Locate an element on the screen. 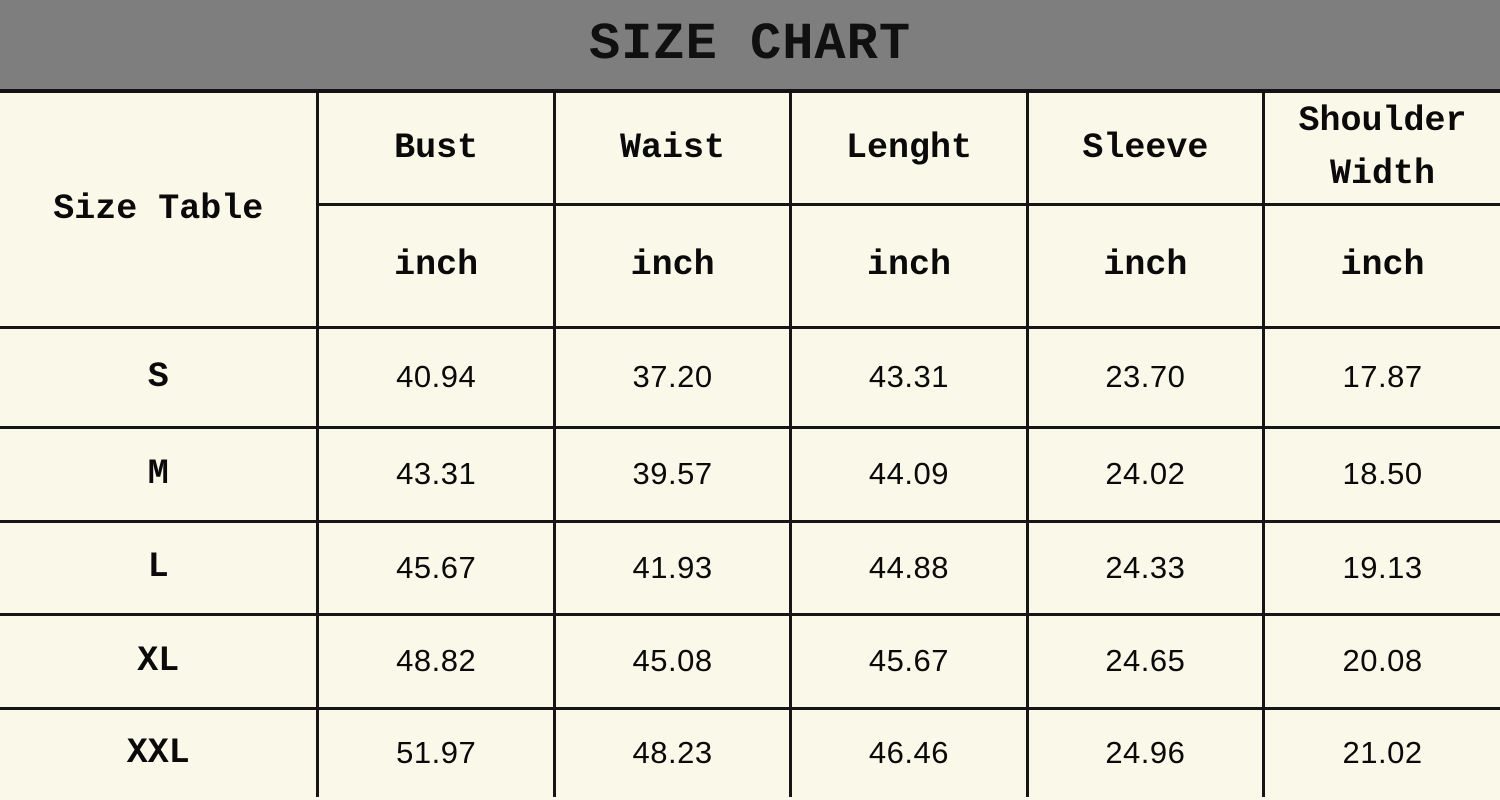 The image size is (1500, 800). size-label-l: L is located at coordinates (160, 567).